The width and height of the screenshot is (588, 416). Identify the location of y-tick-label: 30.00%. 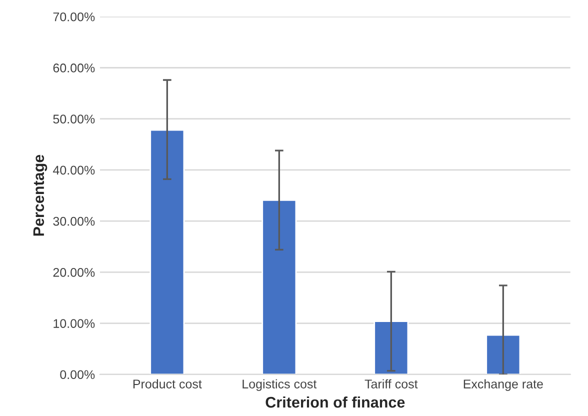
(74, 221).